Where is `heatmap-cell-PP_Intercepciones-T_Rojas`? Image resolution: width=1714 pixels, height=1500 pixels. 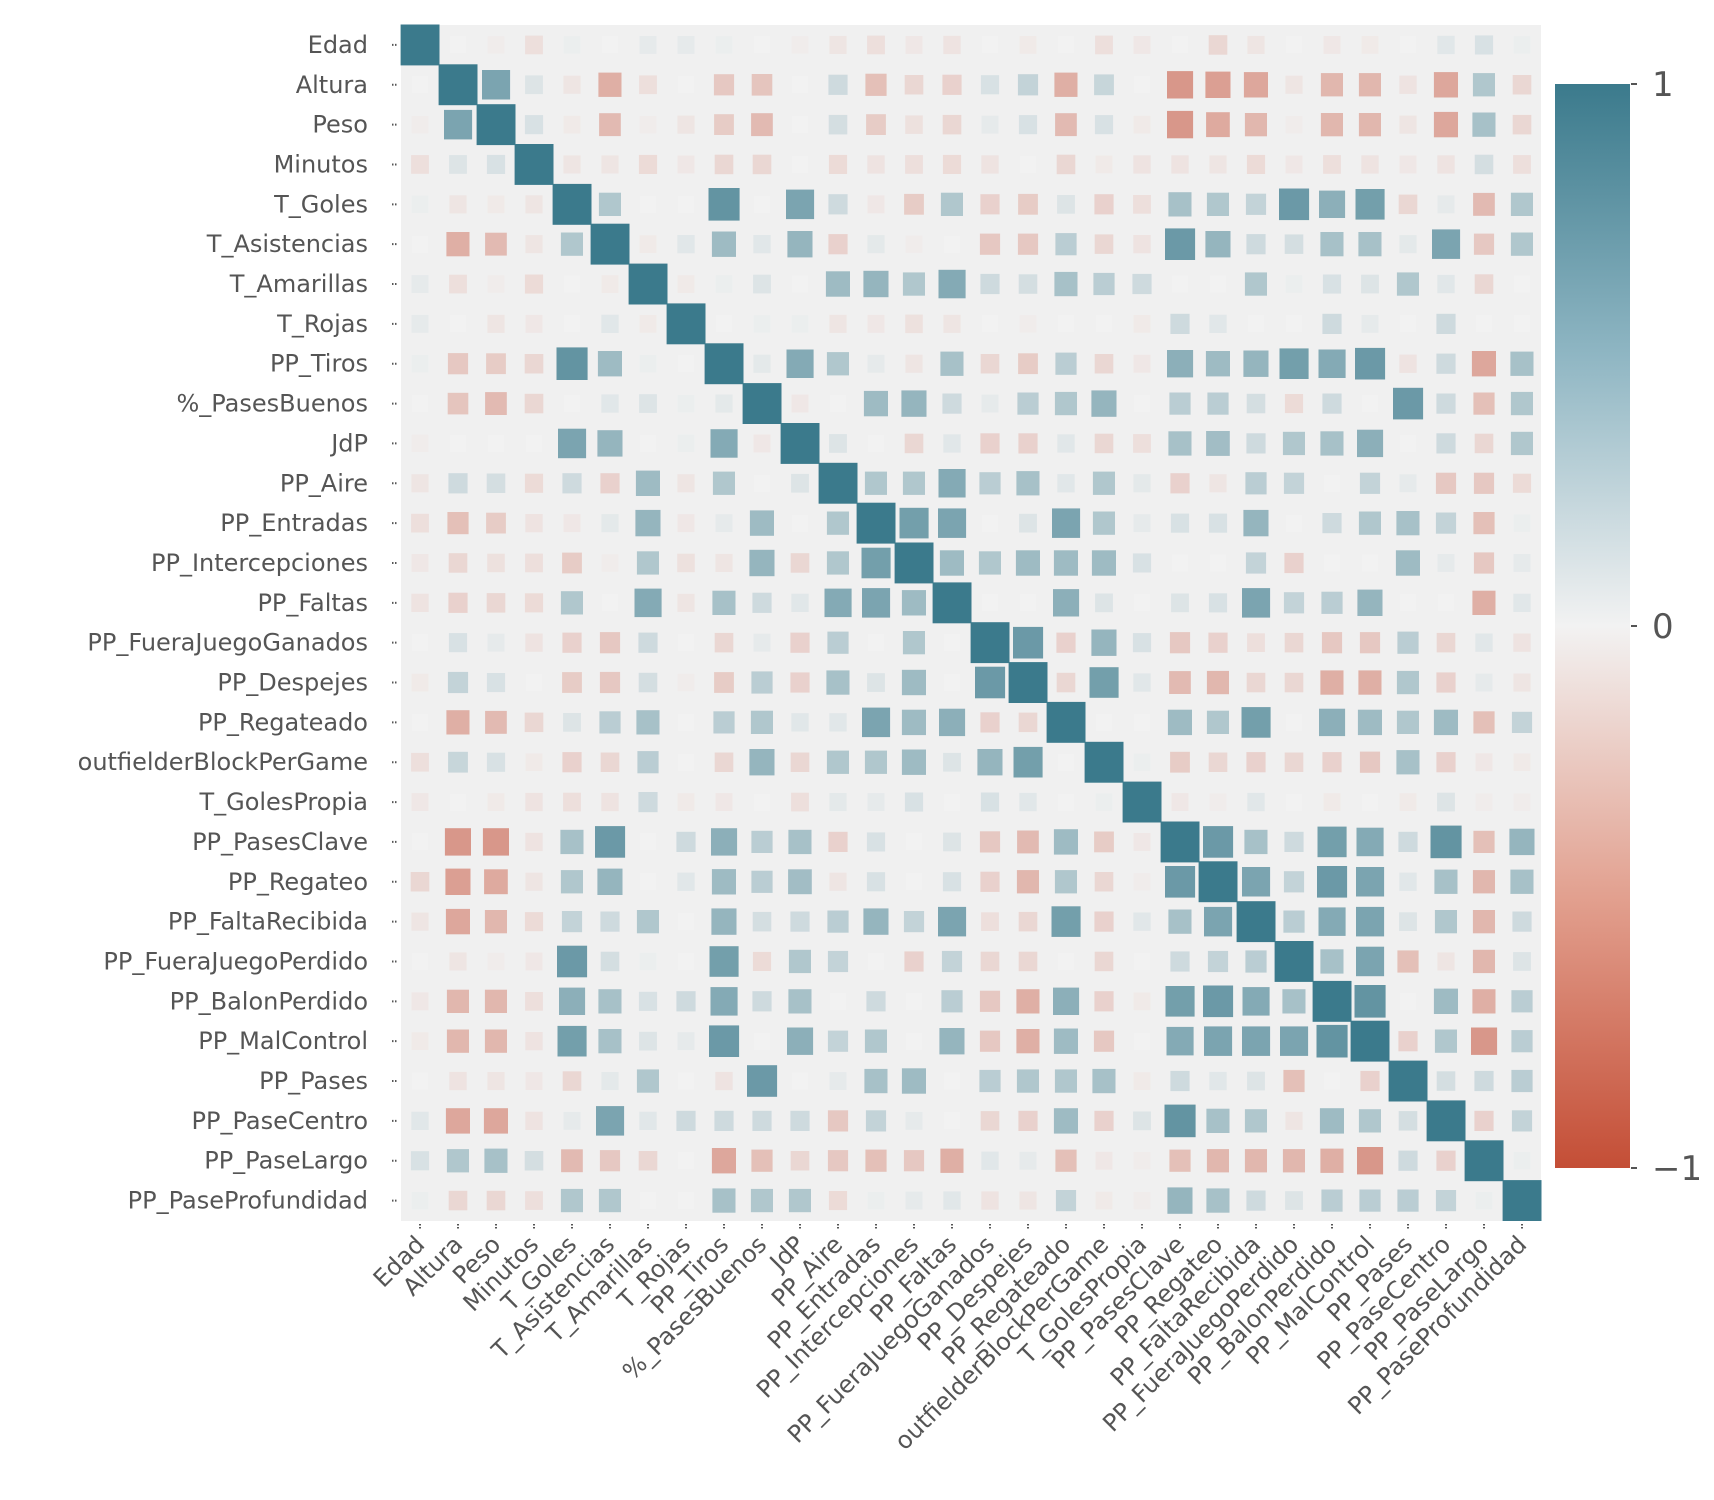
heatmap-cell-PP_Intercepciones-T_Rojas is located at coordinates (686, 563).